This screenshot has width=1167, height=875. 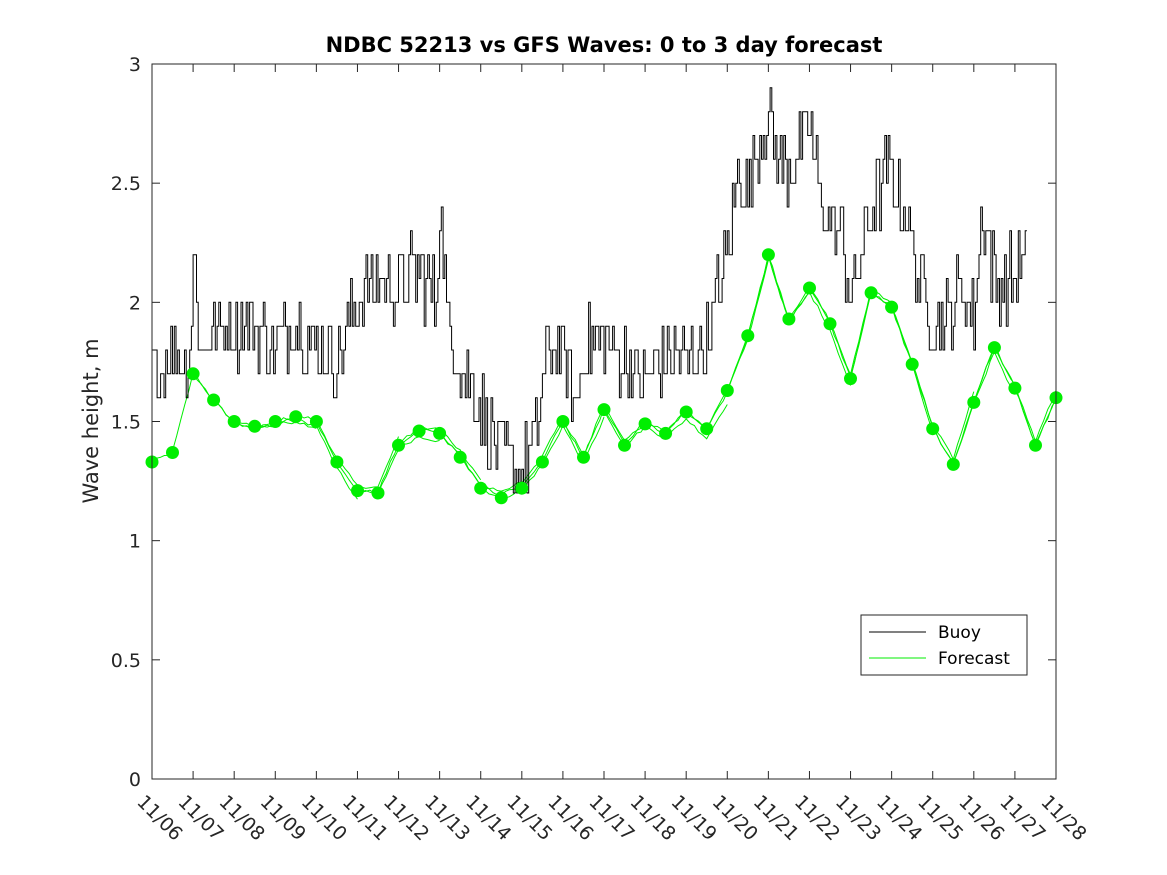 I want to click on y-tick-label: 0.5, so click(x=126, y=661).